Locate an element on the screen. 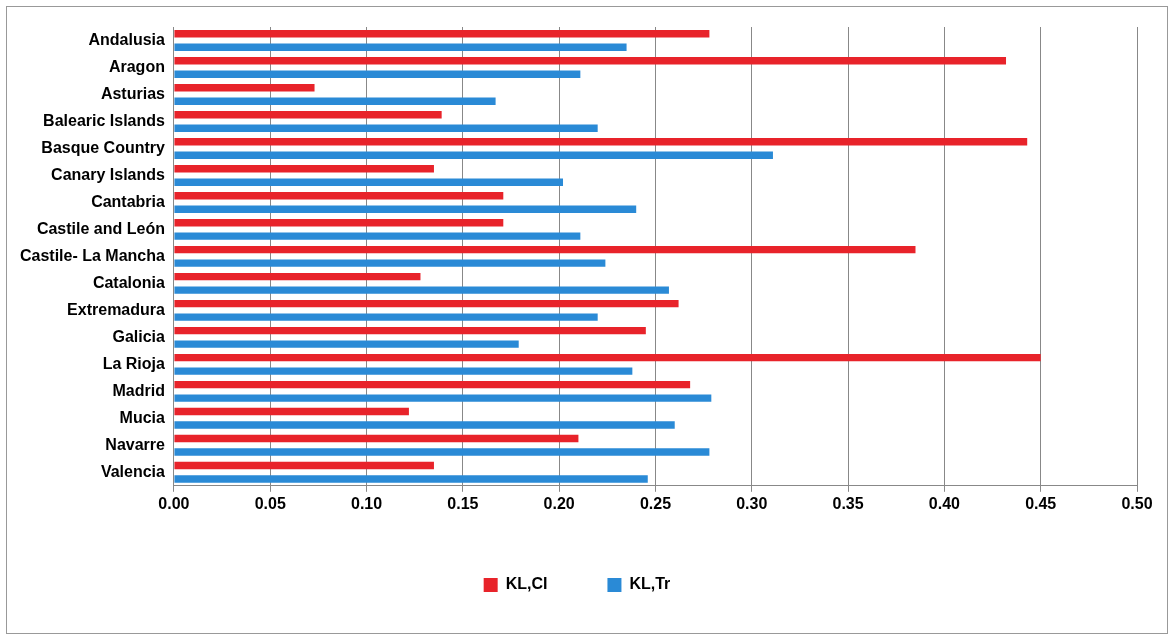 The width and height of the screenshot is (1176, 642). x-tick-label: 0.50 is located at coordinates (1137, 503).